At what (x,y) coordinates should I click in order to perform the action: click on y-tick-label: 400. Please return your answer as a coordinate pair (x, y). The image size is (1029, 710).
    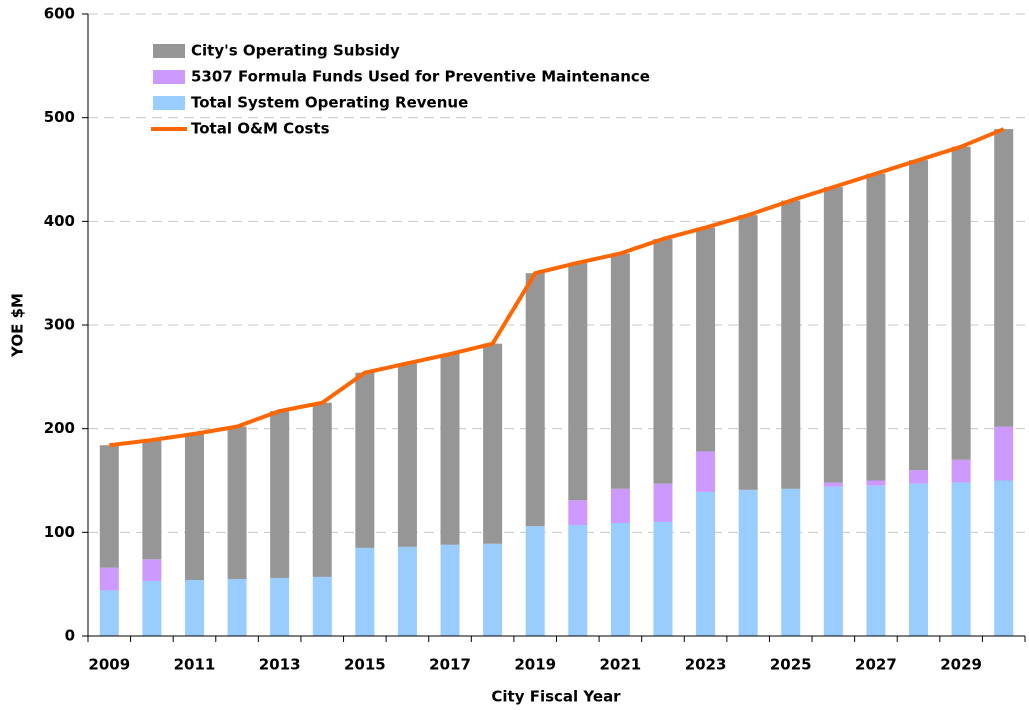
    Looking at the image, I should click on (59, 221).